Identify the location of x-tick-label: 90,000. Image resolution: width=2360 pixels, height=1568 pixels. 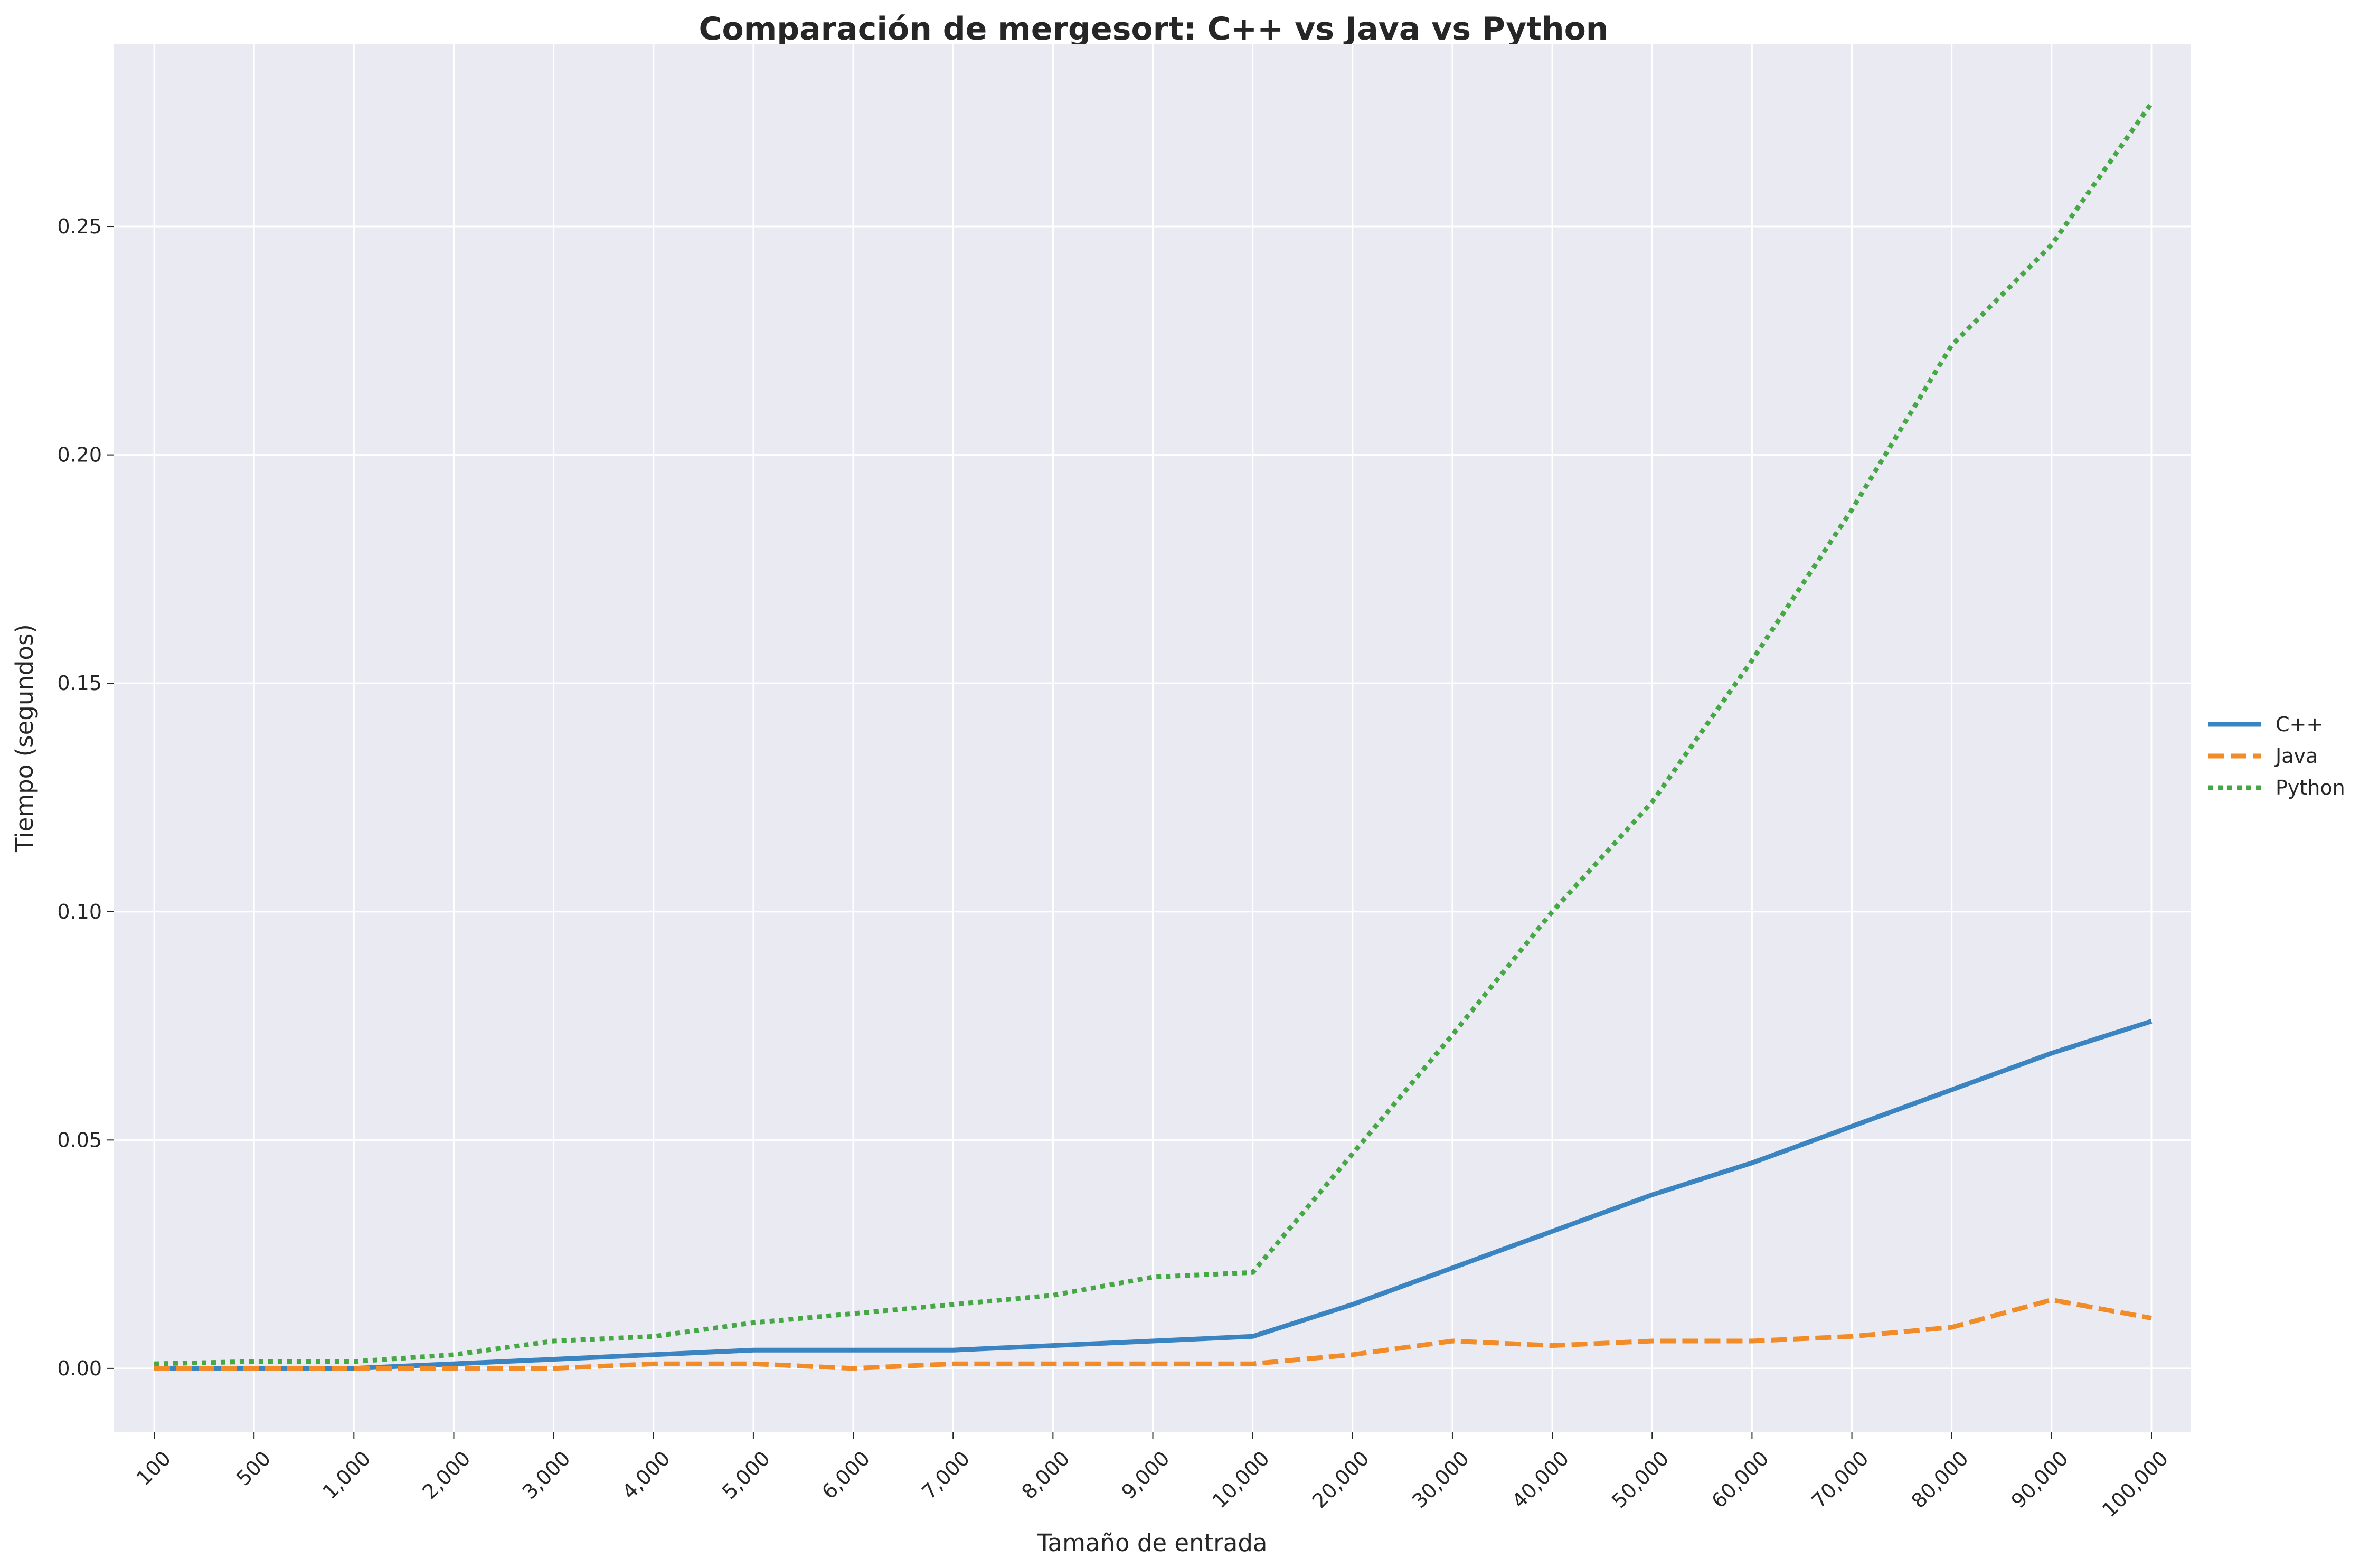
(2040, 1480).